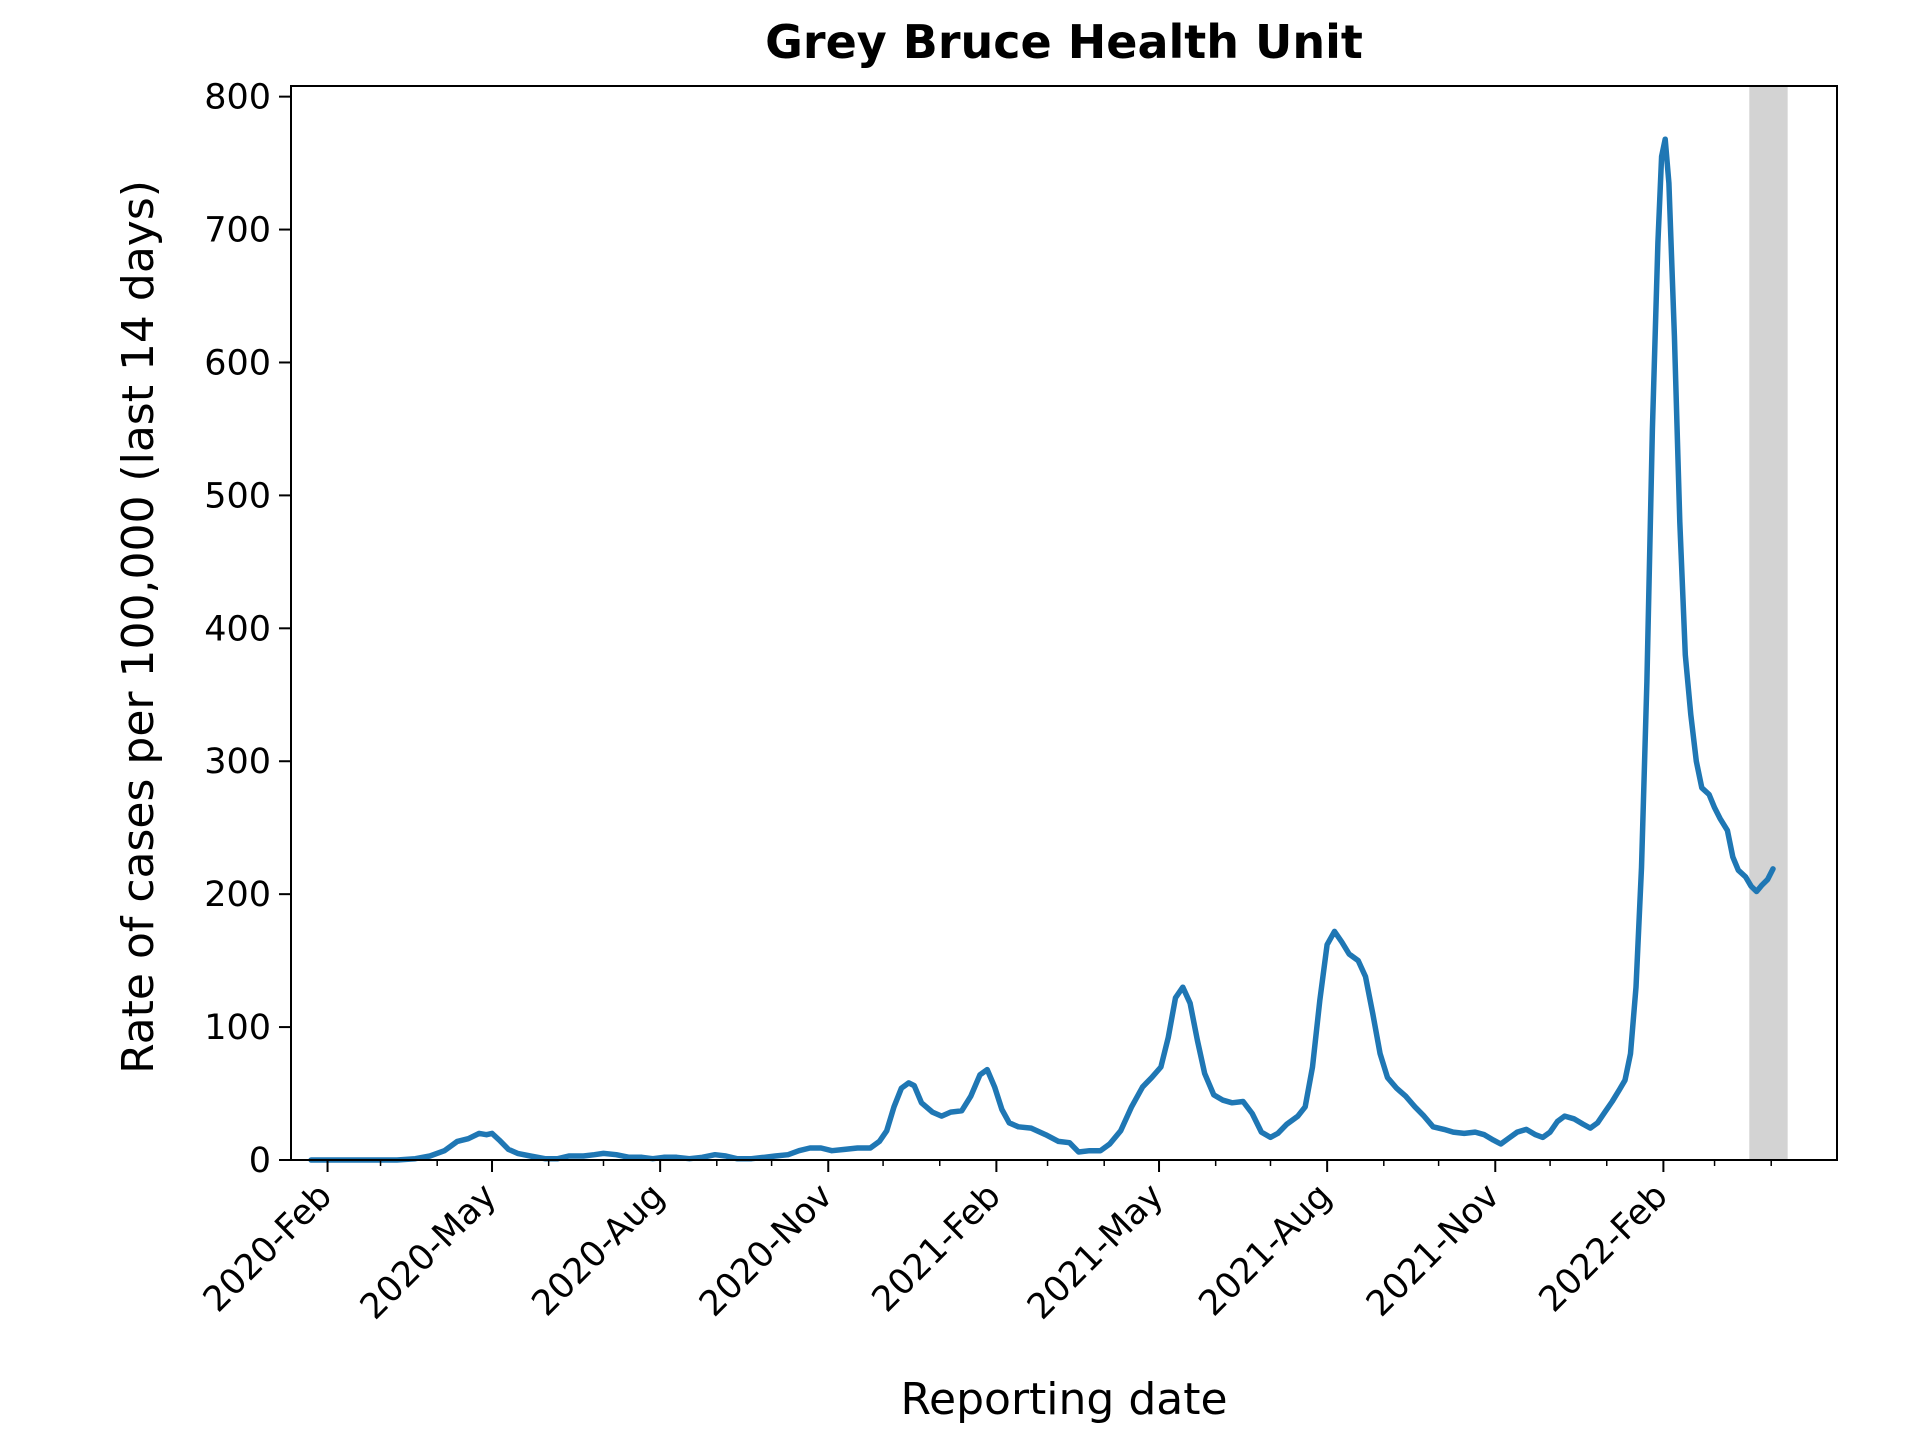 The width and height of the screenshot is (1920, 1440). Describe the element at coordinates (1433, 1250) in the screenshot. I see `x-tick-label: 2021-Nov` at that location.